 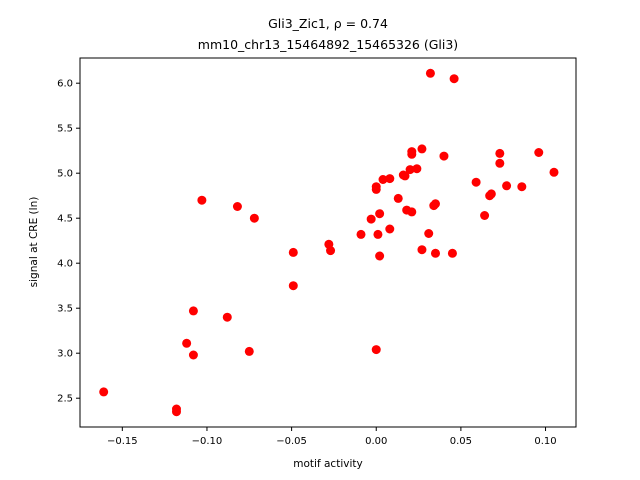 I want to click on y-tick-label: 2.5, so click(x=65, y=399).